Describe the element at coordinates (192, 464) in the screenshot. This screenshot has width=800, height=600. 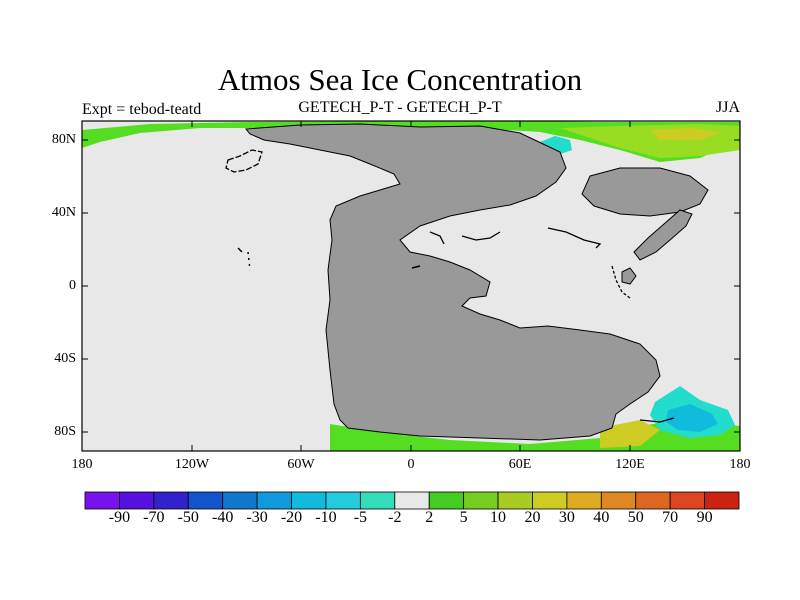
I see `x-tick-120w: 120W` at that location.